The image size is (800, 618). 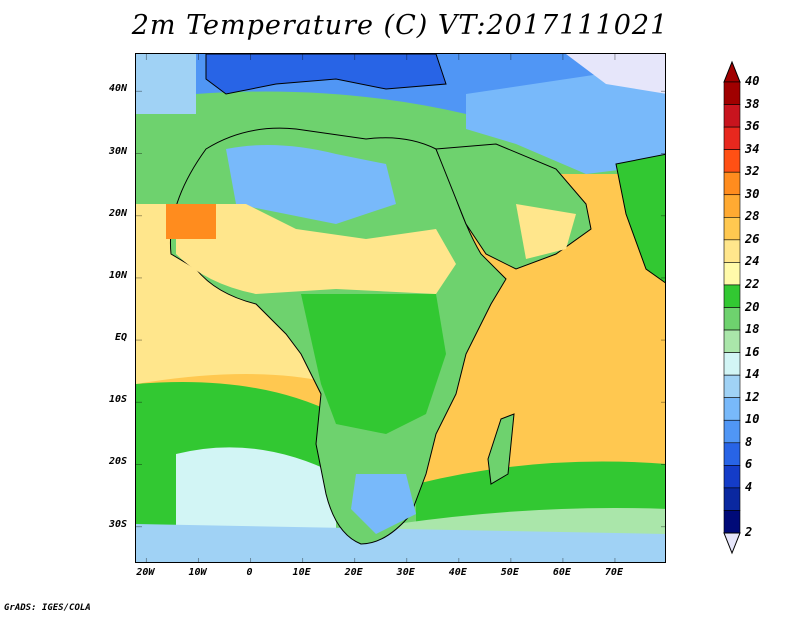 What do you see at coordinates (405, 572) in the screenshot?
I see `lon-tick-label: 30E` at bounding box center [405, 572].